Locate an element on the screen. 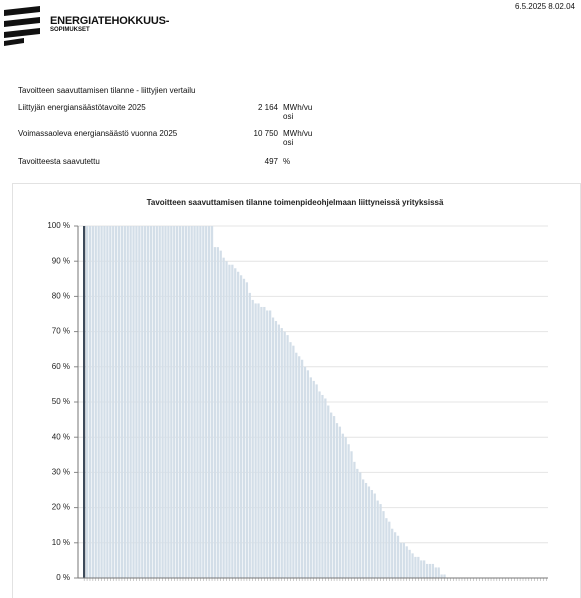 This screenshot has height=598, width=581. row-label: Voimassaoleva energiansäästö vuonna 2025 is located at coordinates (98, 133).